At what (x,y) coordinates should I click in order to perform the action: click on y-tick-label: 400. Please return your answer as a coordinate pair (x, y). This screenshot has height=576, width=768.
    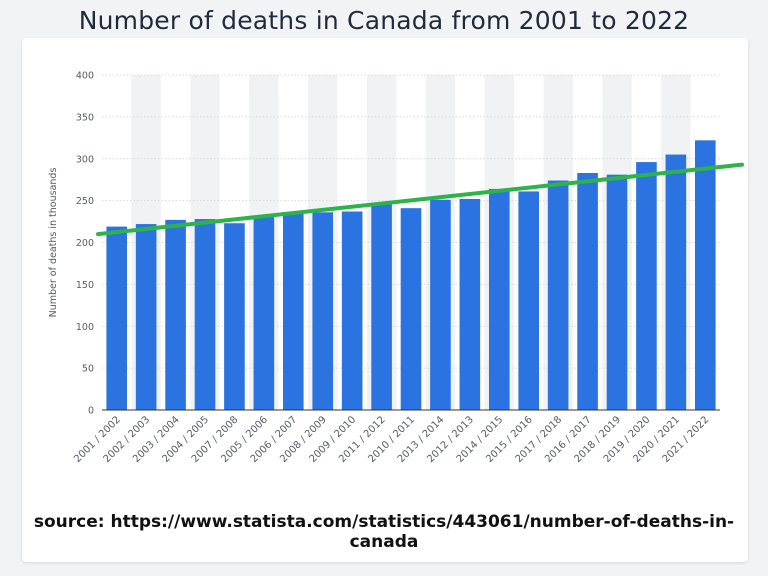
    Looking at the image, I should click on (85, 76).